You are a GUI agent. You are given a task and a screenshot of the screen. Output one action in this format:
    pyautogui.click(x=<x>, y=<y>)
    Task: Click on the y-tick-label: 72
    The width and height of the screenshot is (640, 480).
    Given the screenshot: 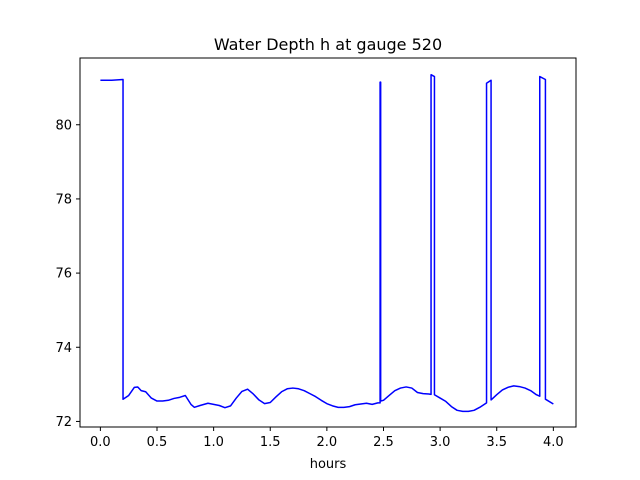 What is the action you would take?
    pyautogui.click(x=63, y=422)
    